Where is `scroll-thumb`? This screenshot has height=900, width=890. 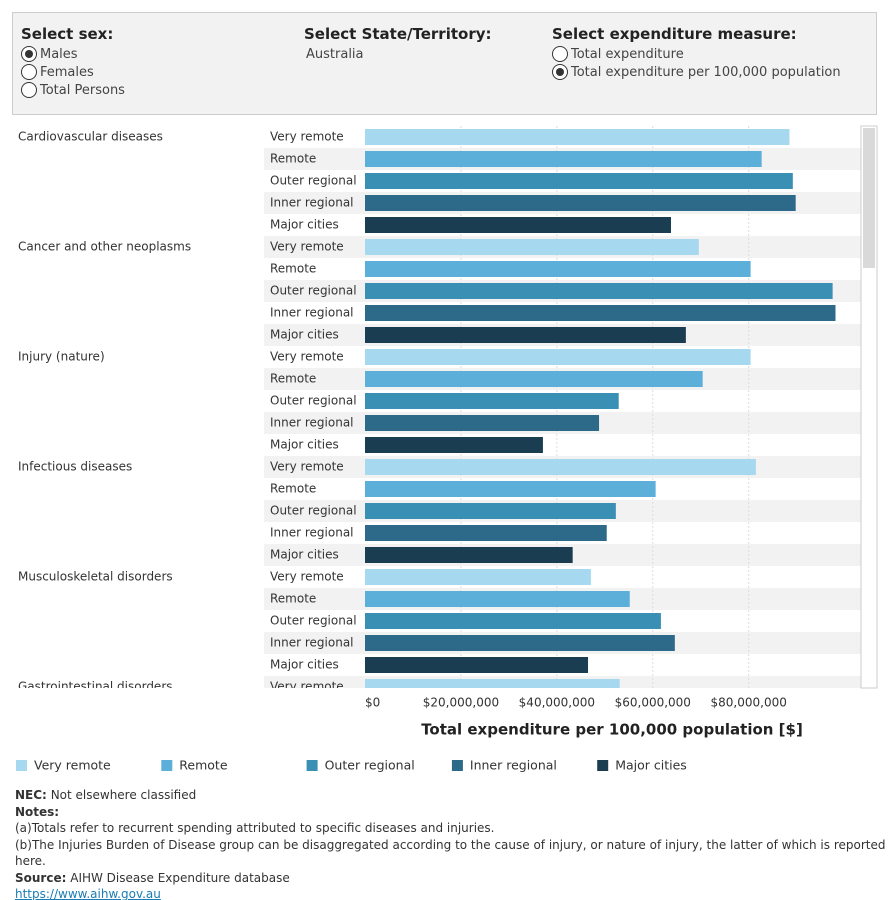
scroll-thumb is located at coordinates (869, 198).